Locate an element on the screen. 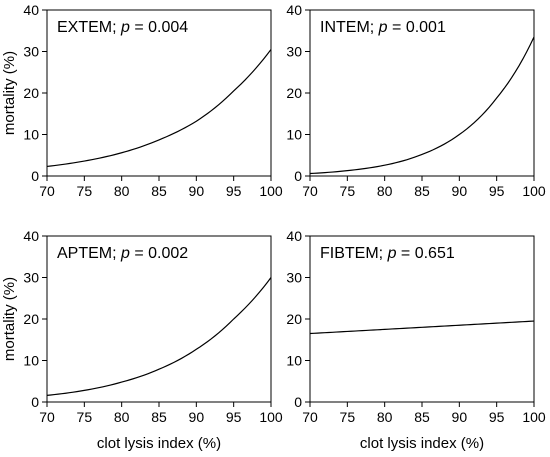 The height and width of the screenshot is (457, 550). panel-title-p-value: = 0.651 is located at coordinates (425, 253).